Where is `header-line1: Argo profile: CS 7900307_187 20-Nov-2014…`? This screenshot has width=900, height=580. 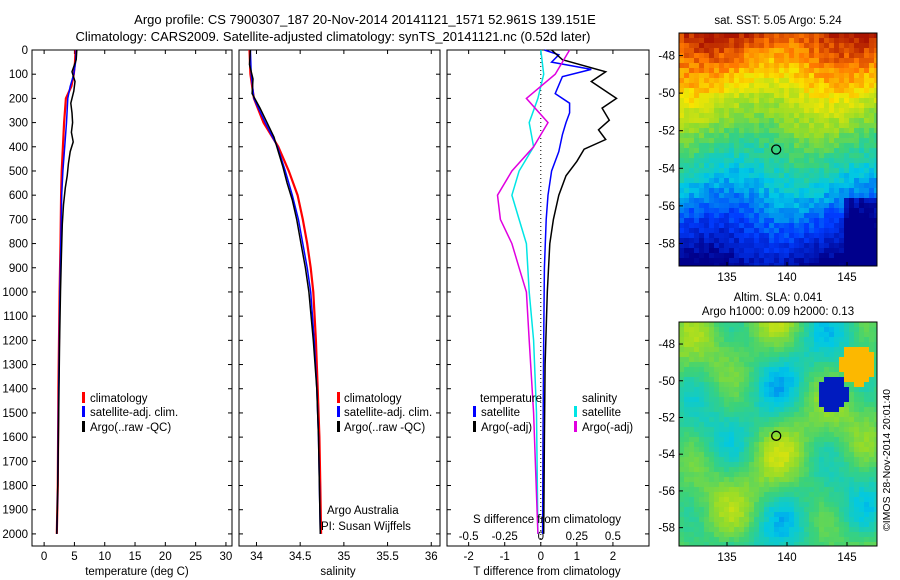
header-line1: Argo profile: CS 7900307_187 20-Nov-2014… is located at coordinates (365, 19).